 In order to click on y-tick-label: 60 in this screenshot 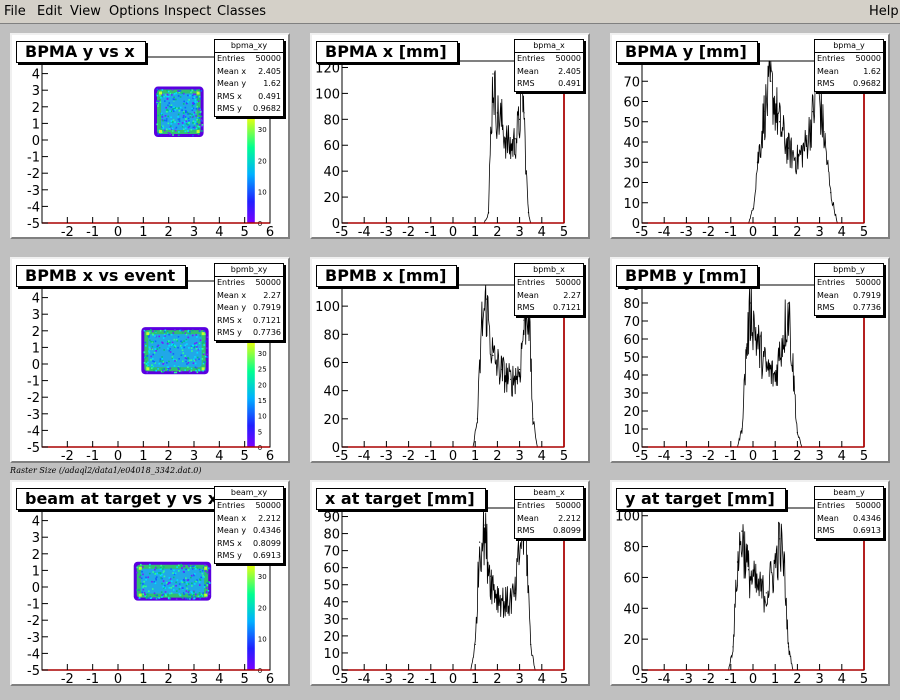, I will do `click(331, 363)`.